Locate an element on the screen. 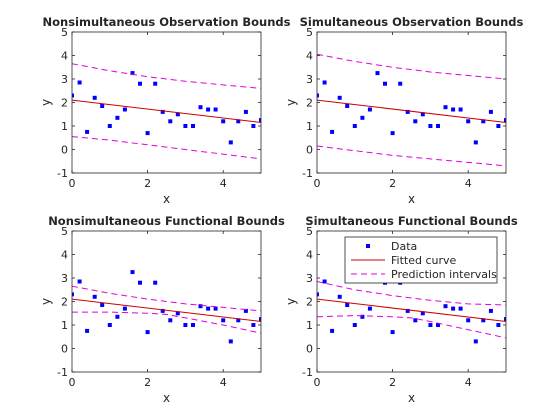  legend-entry-fitted-curve: Fitted curve is located at coordinates (424, 260).